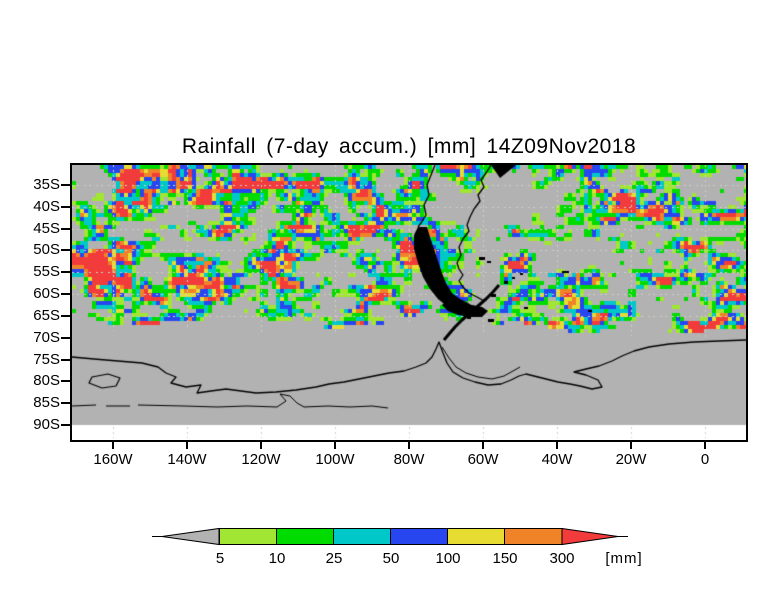 This screenshot has width=784, height=612. Describe the element at coordinates (46, 293) in the screenshot. I see `y-tick-label: 60S` at that location.